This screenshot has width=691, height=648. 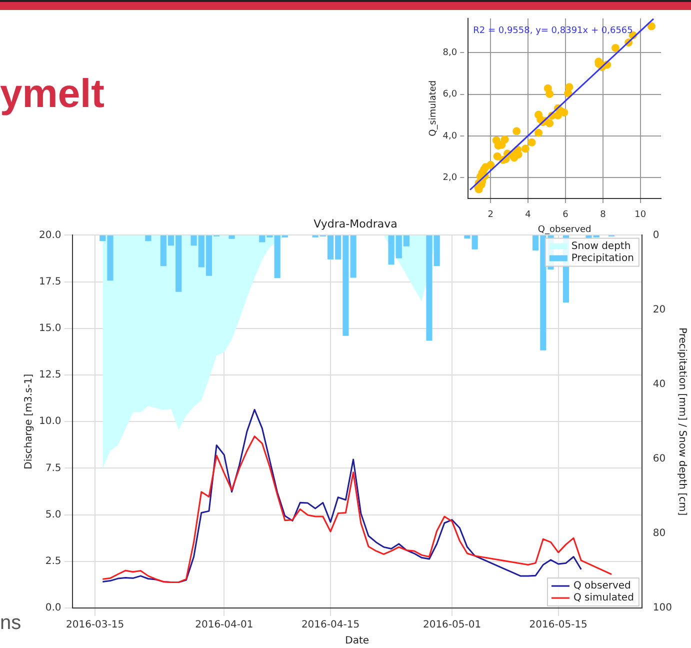 I want to click on annotation: R2 = 0,9558, y= 0,8391x + 0,6565, so click(x=553, y=31).